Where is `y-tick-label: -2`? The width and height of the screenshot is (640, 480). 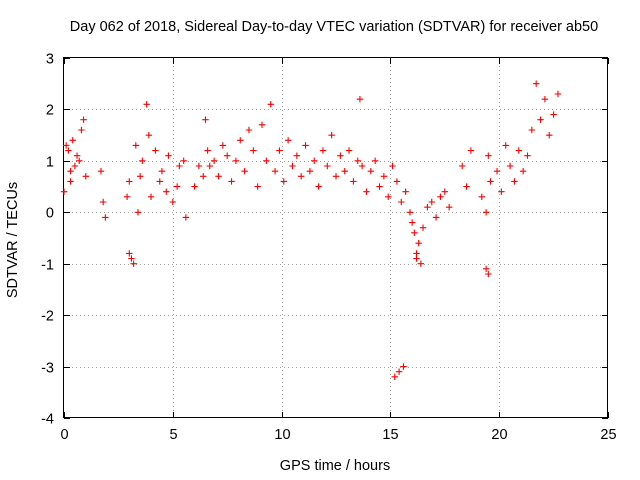 y-tick-label: -2 is located at coordinates (47, 317).